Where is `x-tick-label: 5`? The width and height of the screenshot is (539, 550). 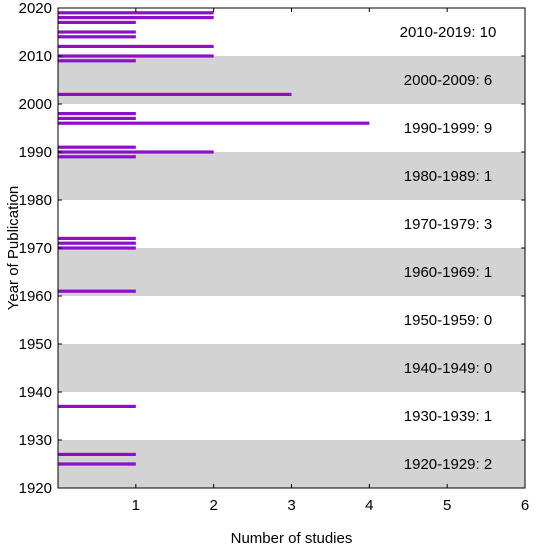 x-tick-label: 5 is located at coordinates (447, 505).